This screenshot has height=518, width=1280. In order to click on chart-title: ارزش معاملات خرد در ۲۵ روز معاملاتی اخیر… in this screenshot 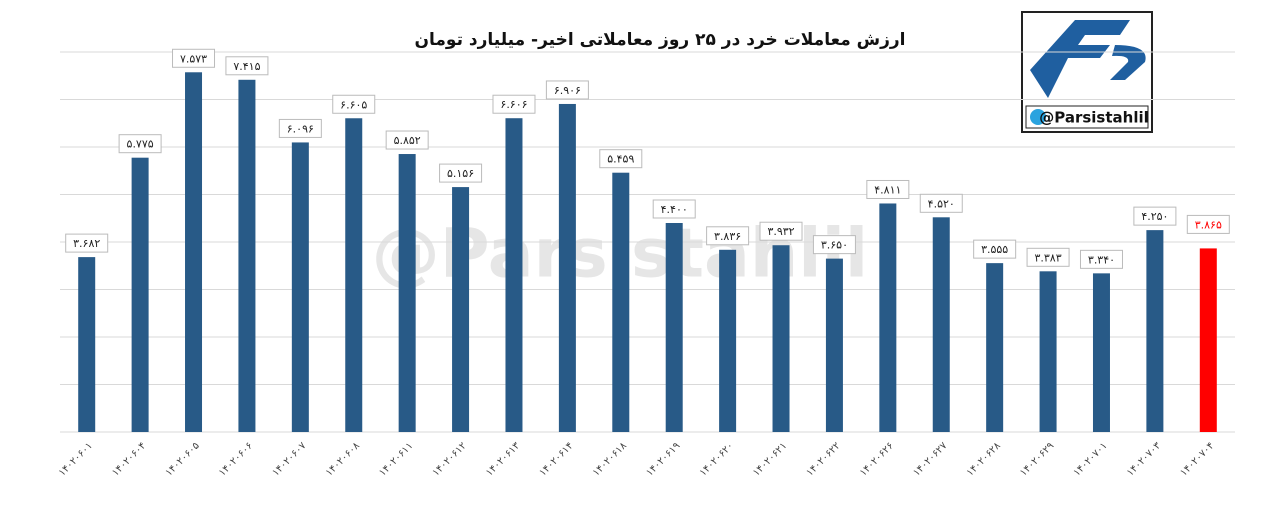, I will do `click(660, 40)`.